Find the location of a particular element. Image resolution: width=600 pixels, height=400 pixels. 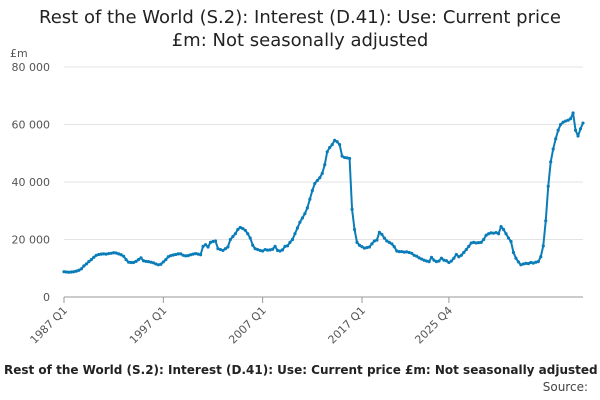

y-tick-label: 20 000 is located at coordinates (31, 240).